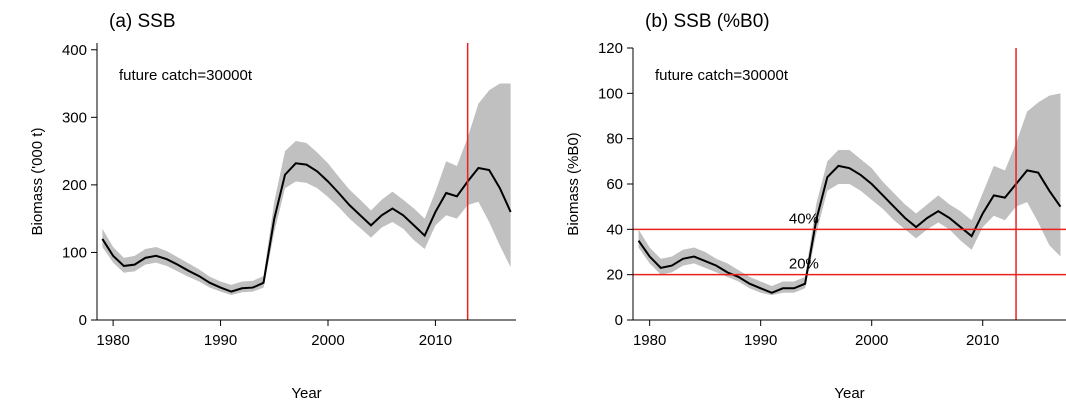 The height and width of the screenshot is (405, 1066). Describe the element at coordinates (614, 275) in the screenshot. I see `y-tick-label: 20` at that location.